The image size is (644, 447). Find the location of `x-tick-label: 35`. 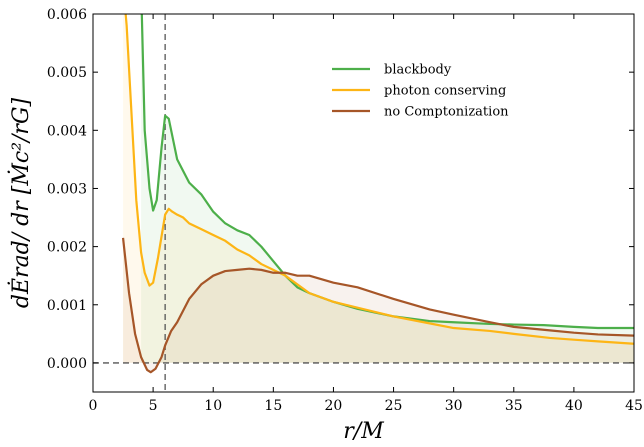

x-tick-label: 35 is located at coordinates (514, 406).